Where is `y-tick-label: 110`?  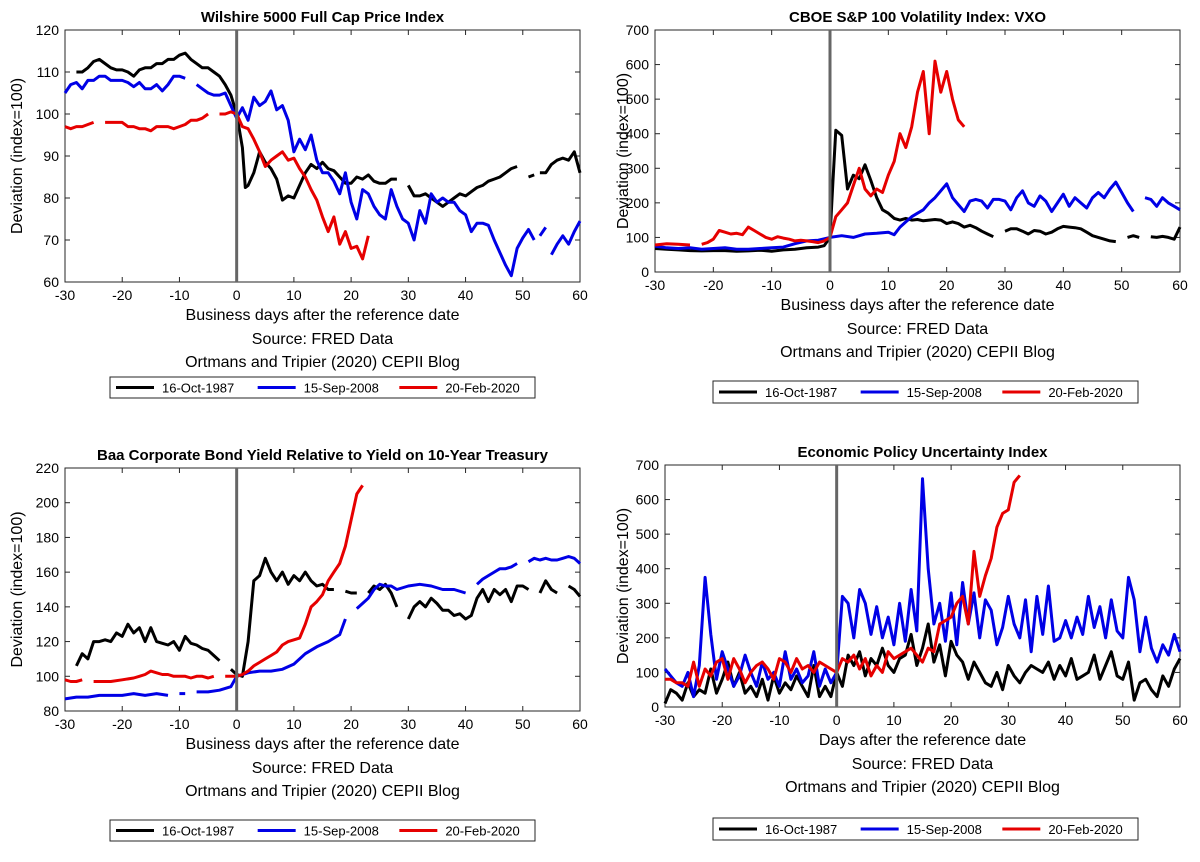
y-tick-label: 110 is located at coordinates (48, 72).